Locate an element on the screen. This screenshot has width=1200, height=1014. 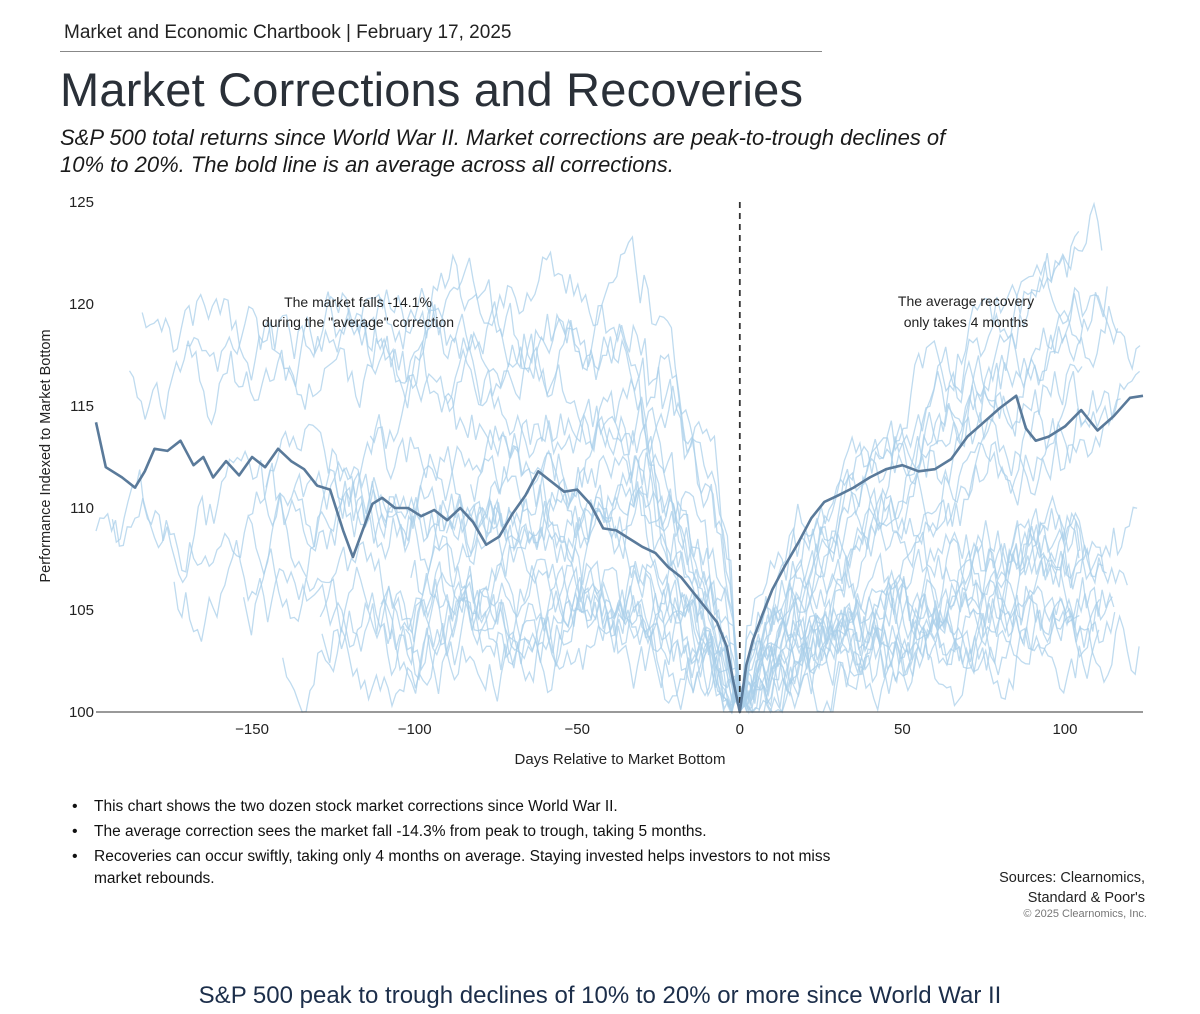
y-tick-label: 120 is located at coordinates (81, 304).